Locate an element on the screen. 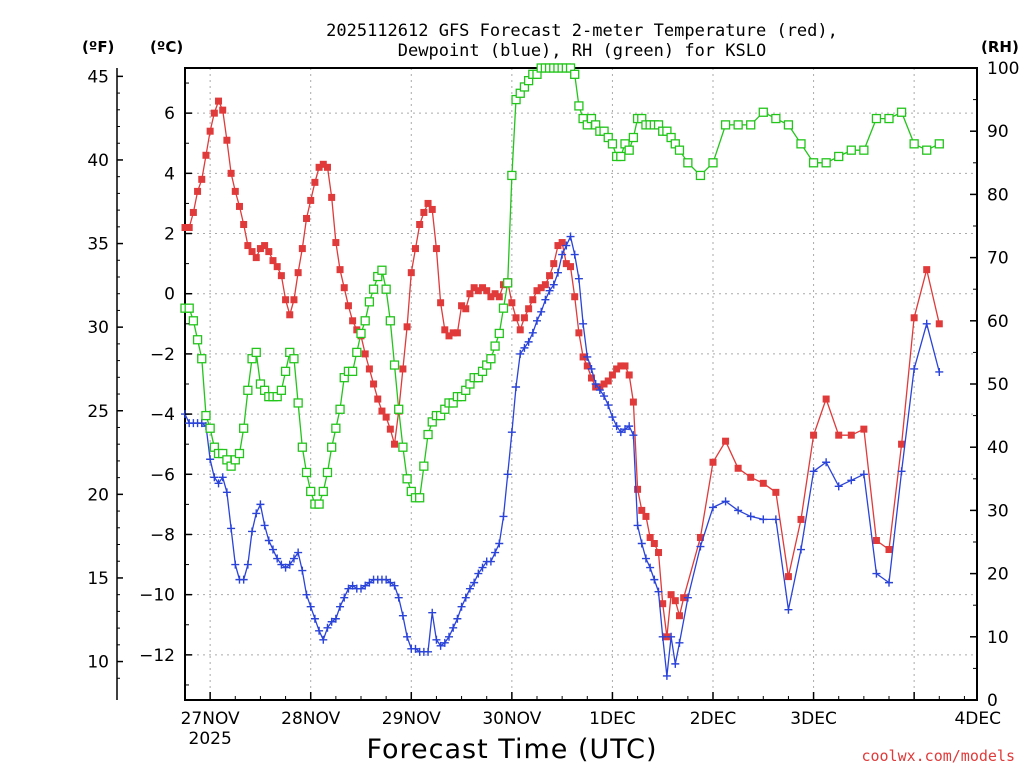  f-tick-label: 40 is located at coordinates (98, 161).